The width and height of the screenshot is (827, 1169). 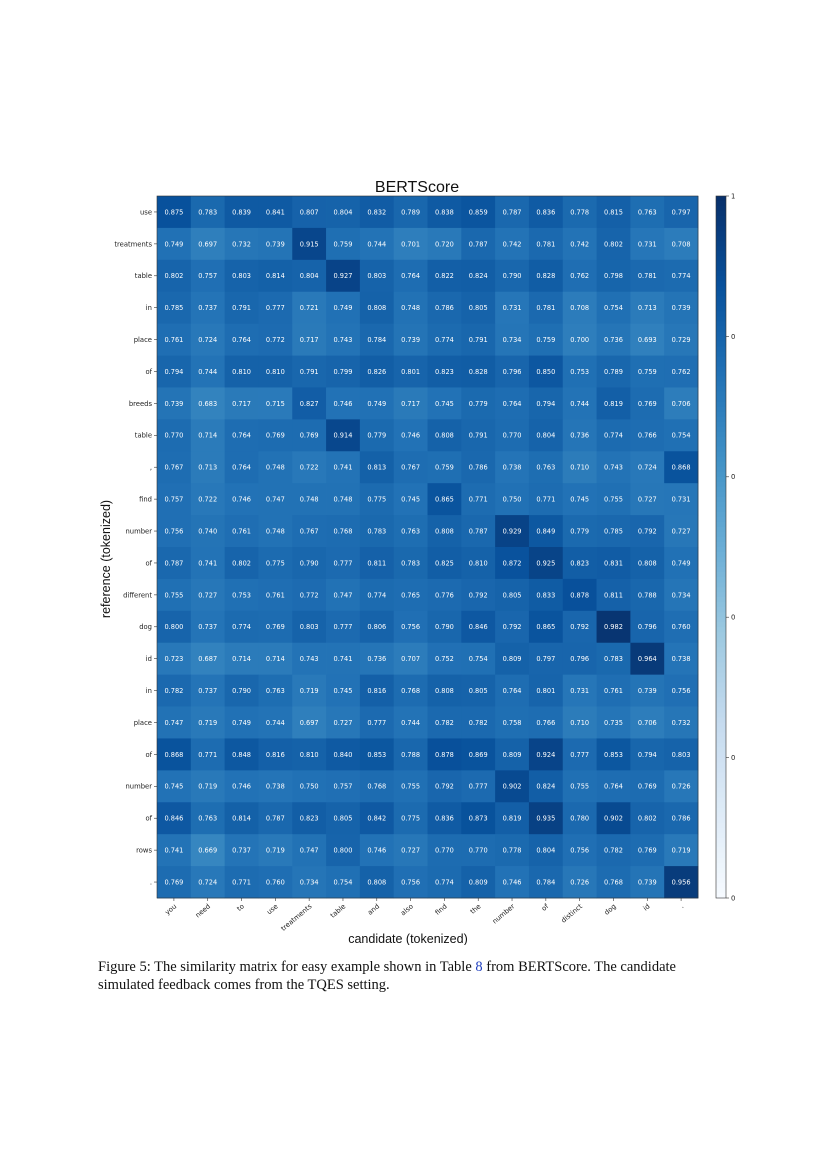 What do you see at coordinates (343, 787) in the screenshot?
I see `cell-value-label: 0.757` at bounding box center [343, 787].